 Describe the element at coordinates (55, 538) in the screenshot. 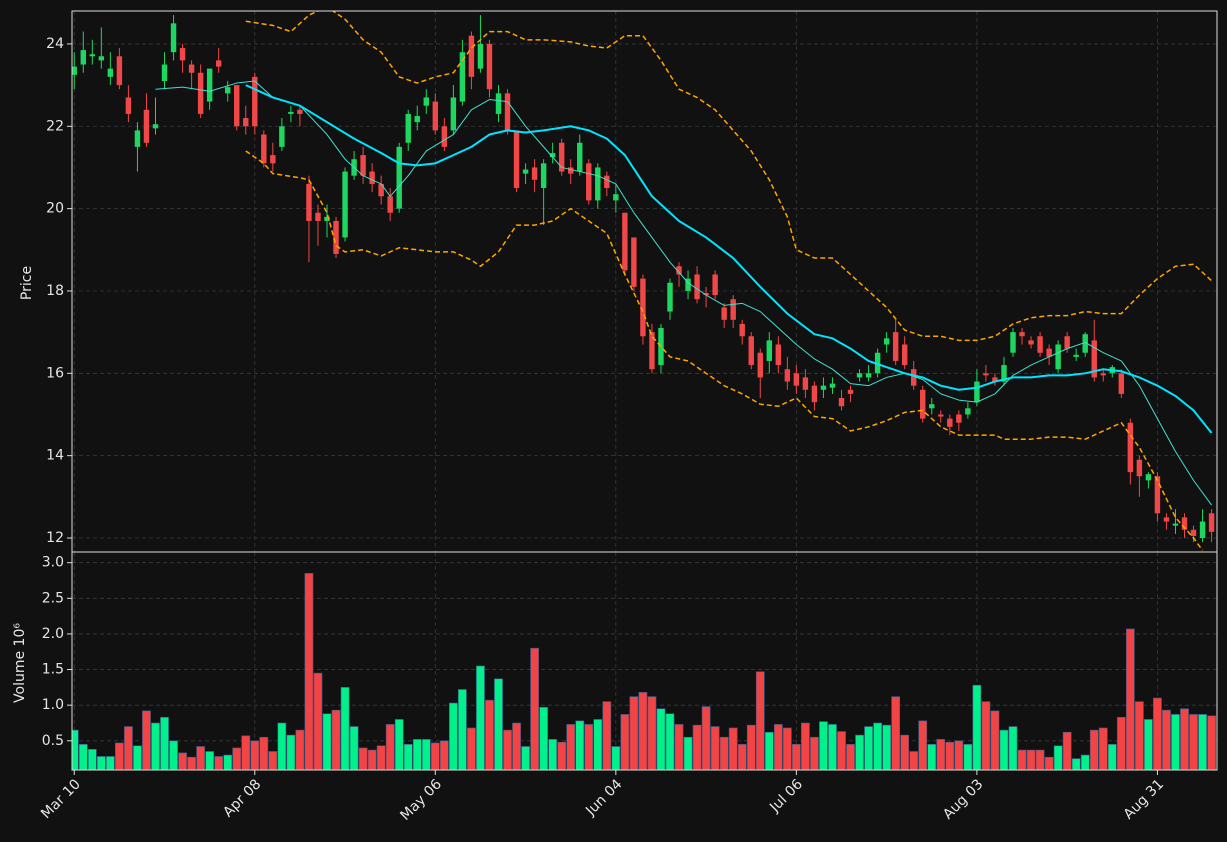

I see `y-tick-label: 12` at that location.